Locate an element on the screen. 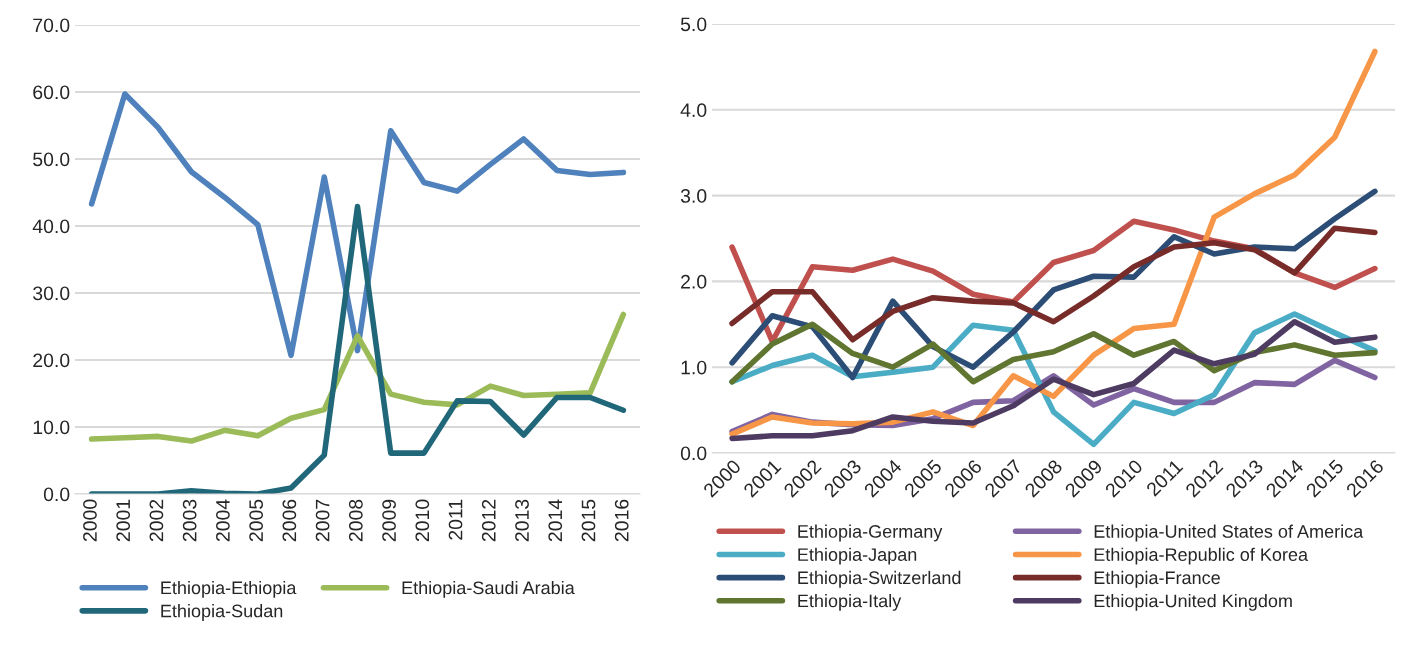 This screenshot has height=649, width=1401. x-tick-label: 2011 is located at coordinates (455, 519).